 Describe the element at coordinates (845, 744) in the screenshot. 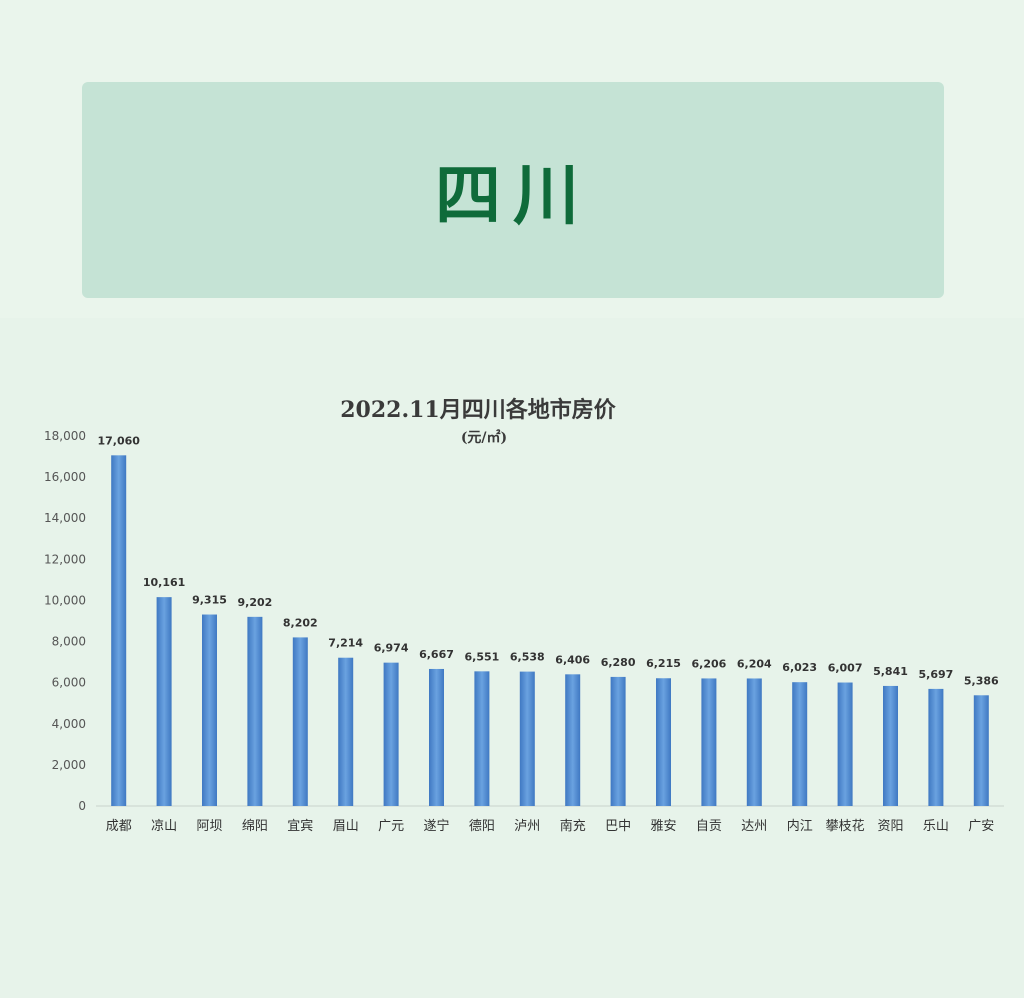

I see `bar-攀枝花` at that location.